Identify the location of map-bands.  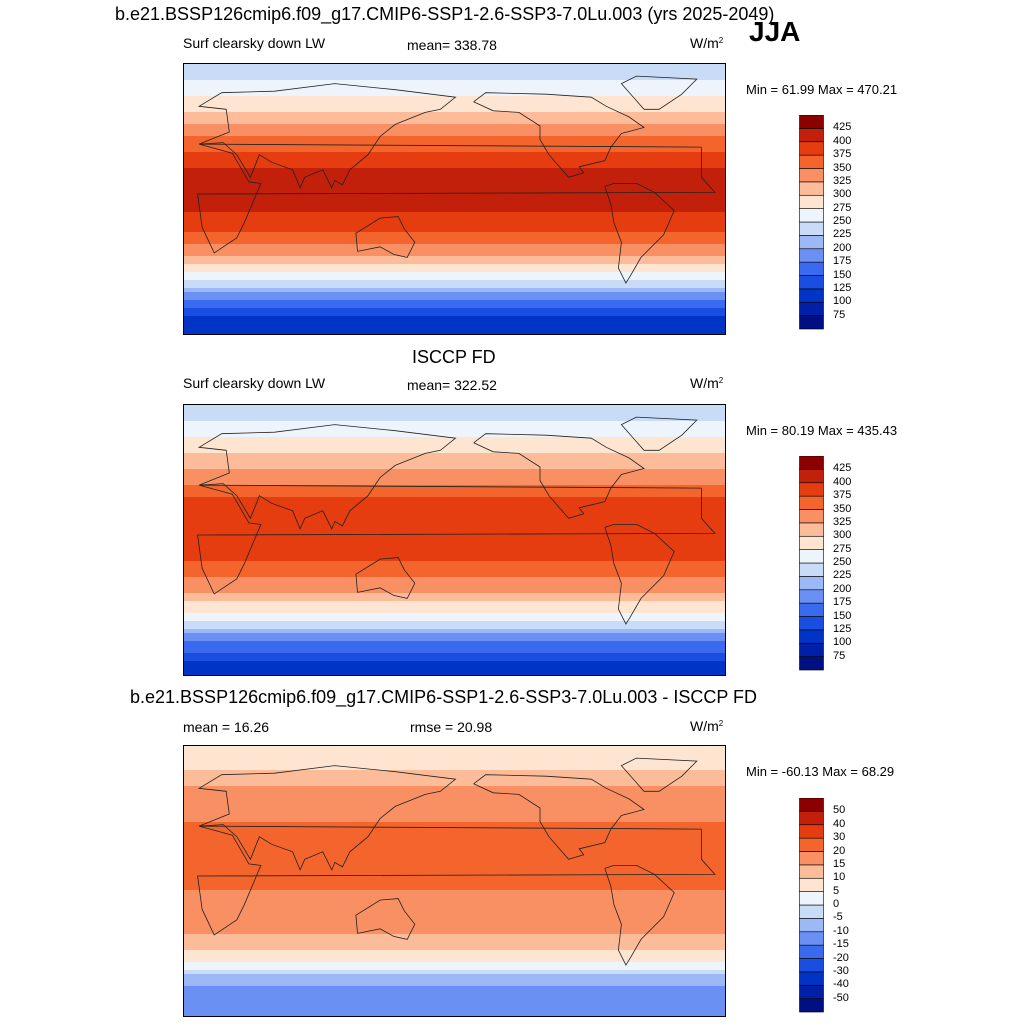
(454, 540).